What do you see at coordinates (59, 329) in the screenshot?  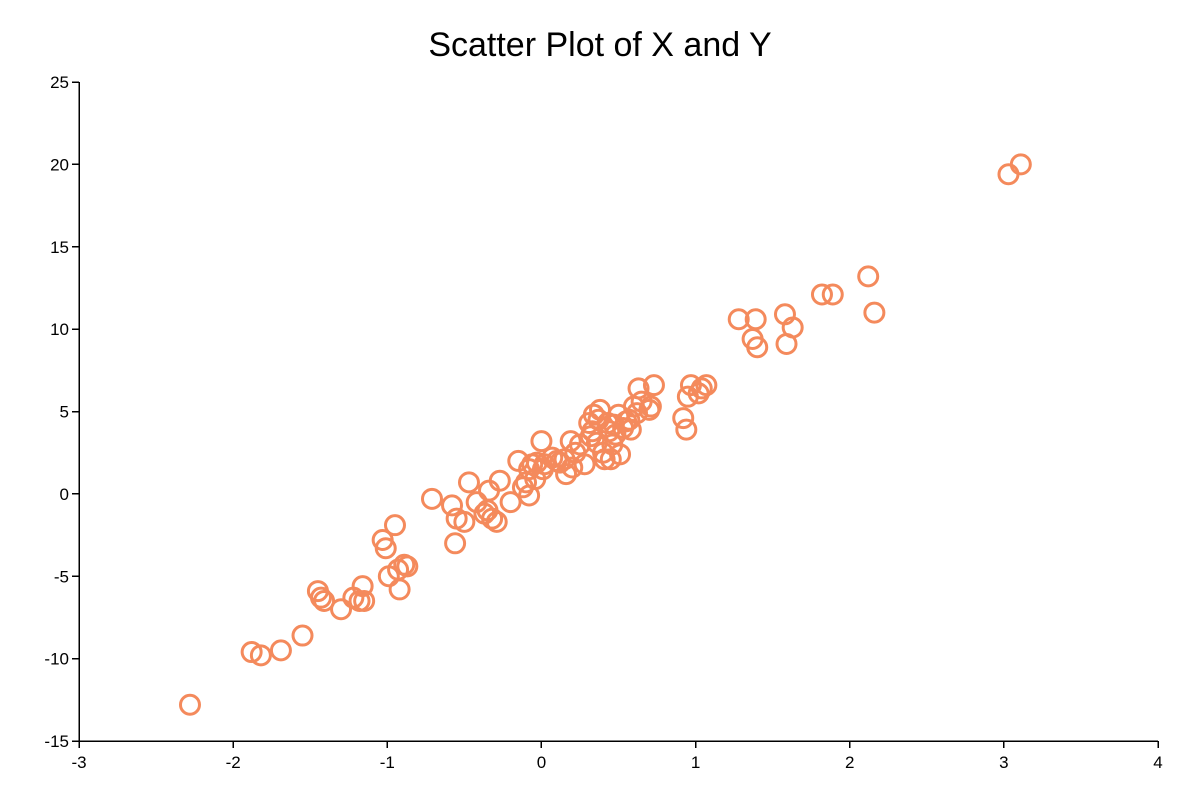 I see `y-tick-label: 10` at bounding box center [59, 329].